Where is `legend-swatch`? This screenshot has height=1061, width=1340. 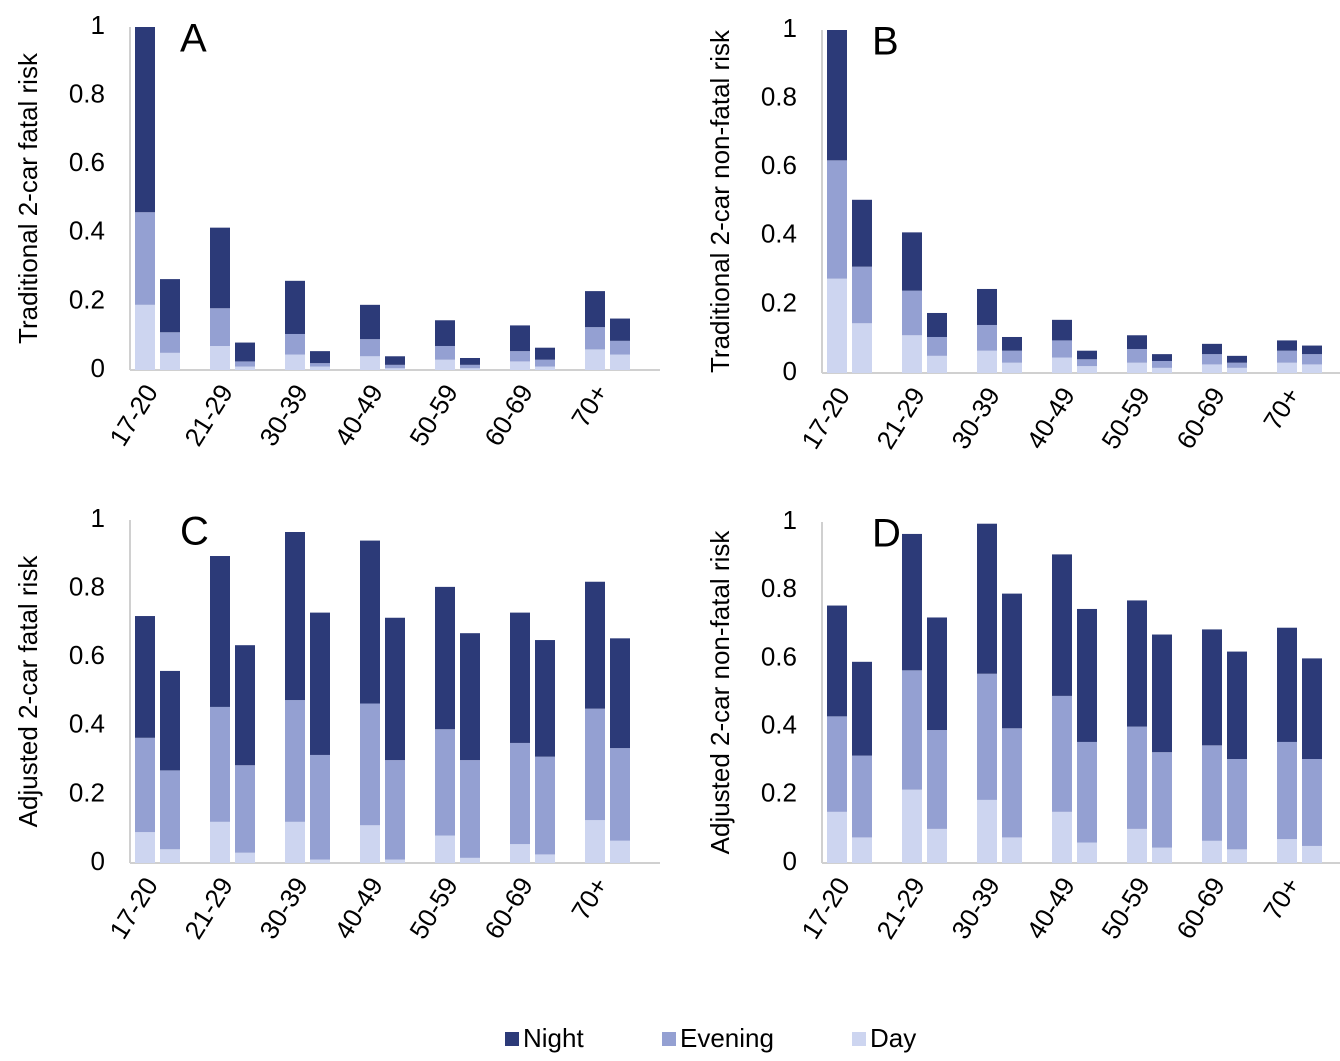 legend-swatch is located at coordinates (669, 1039).